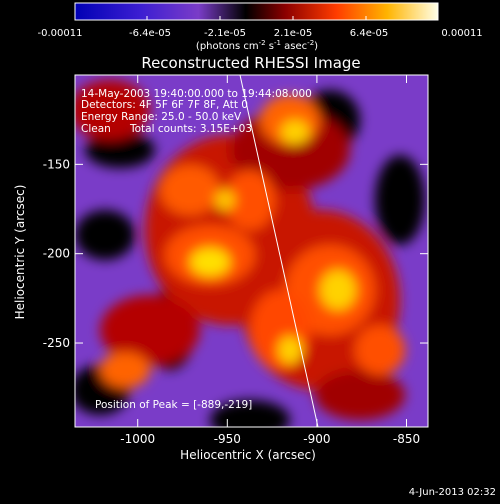 This screenshot has width=500, height=504. What do you see at coordinates (137, 439) in the screenshot?
I see `x-tick-label: -1000` at bounding box center [137, 439].